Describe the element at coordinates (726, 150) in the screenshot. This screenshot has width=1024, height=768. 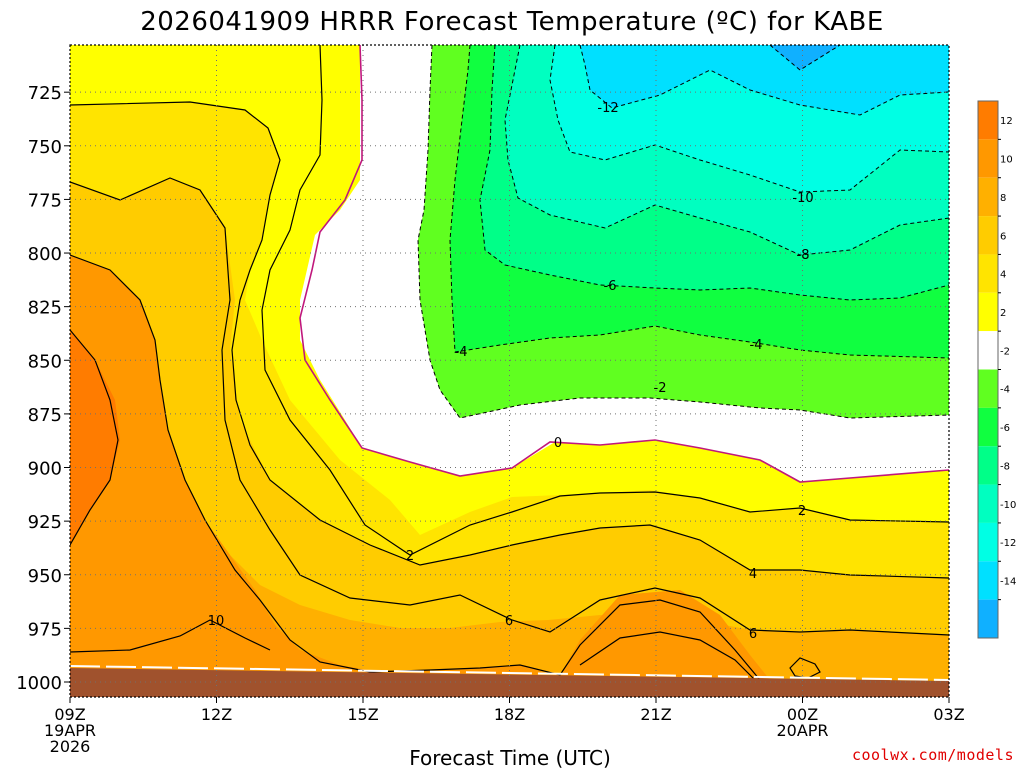
I see `contour-line-m8` at that location.